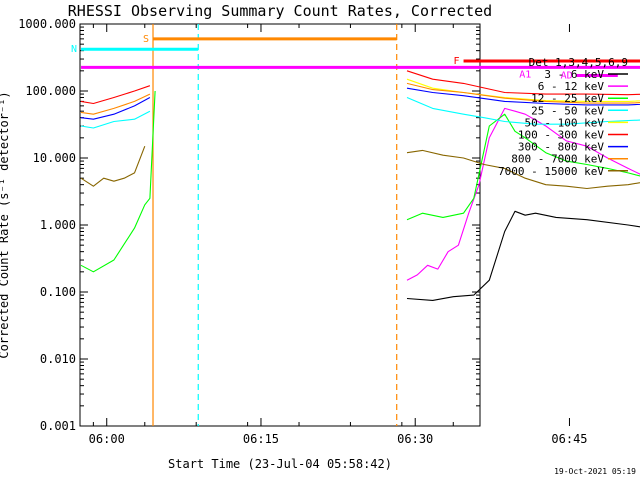 Image resolution: width=640 pixels, height=480 pixels. What do you see at coordinates (565, 122) in the screenshot?
I see `legend-entry-label: 50 - 100 keV` at bounding box center [565, 122].